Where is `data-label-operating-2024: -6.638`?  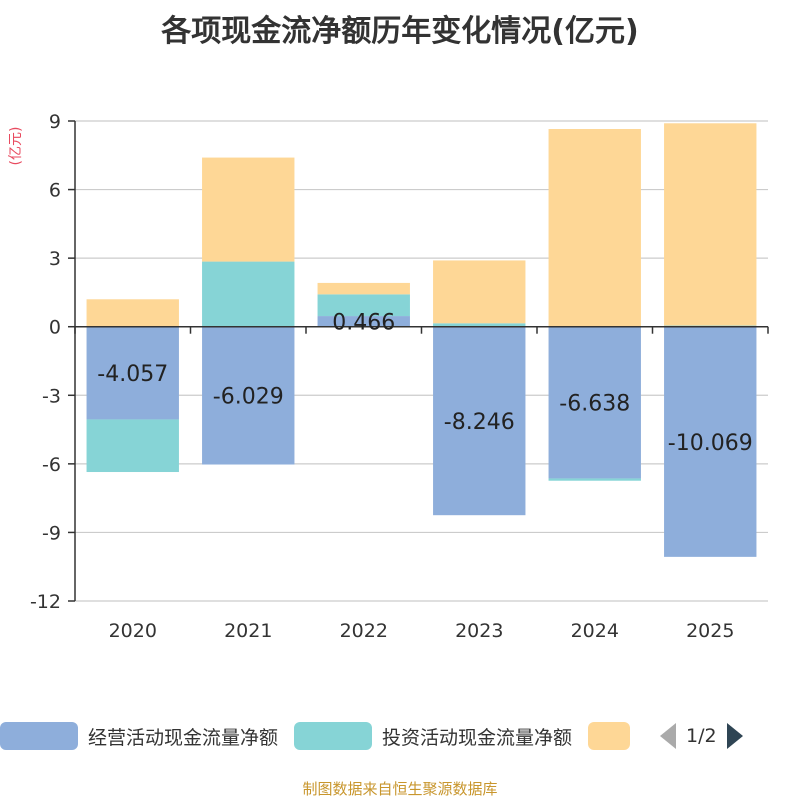
data-label-operating-2024: -6.638 is located at coordinates (594, 404).